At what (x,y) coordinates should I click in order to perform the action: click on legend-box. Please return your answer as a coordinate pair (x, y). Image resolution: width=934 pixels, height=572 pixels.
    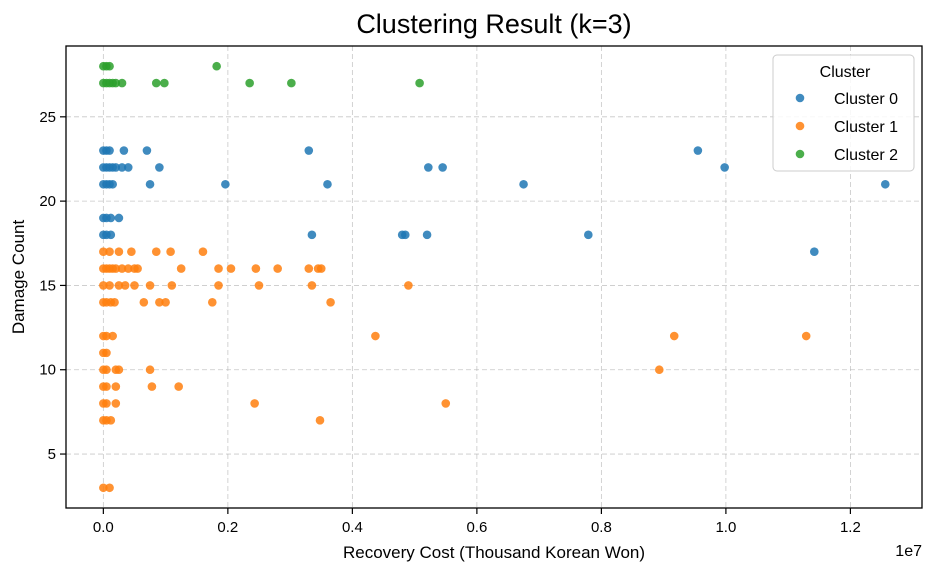
    Looking at the image, I should click on (843, 113).